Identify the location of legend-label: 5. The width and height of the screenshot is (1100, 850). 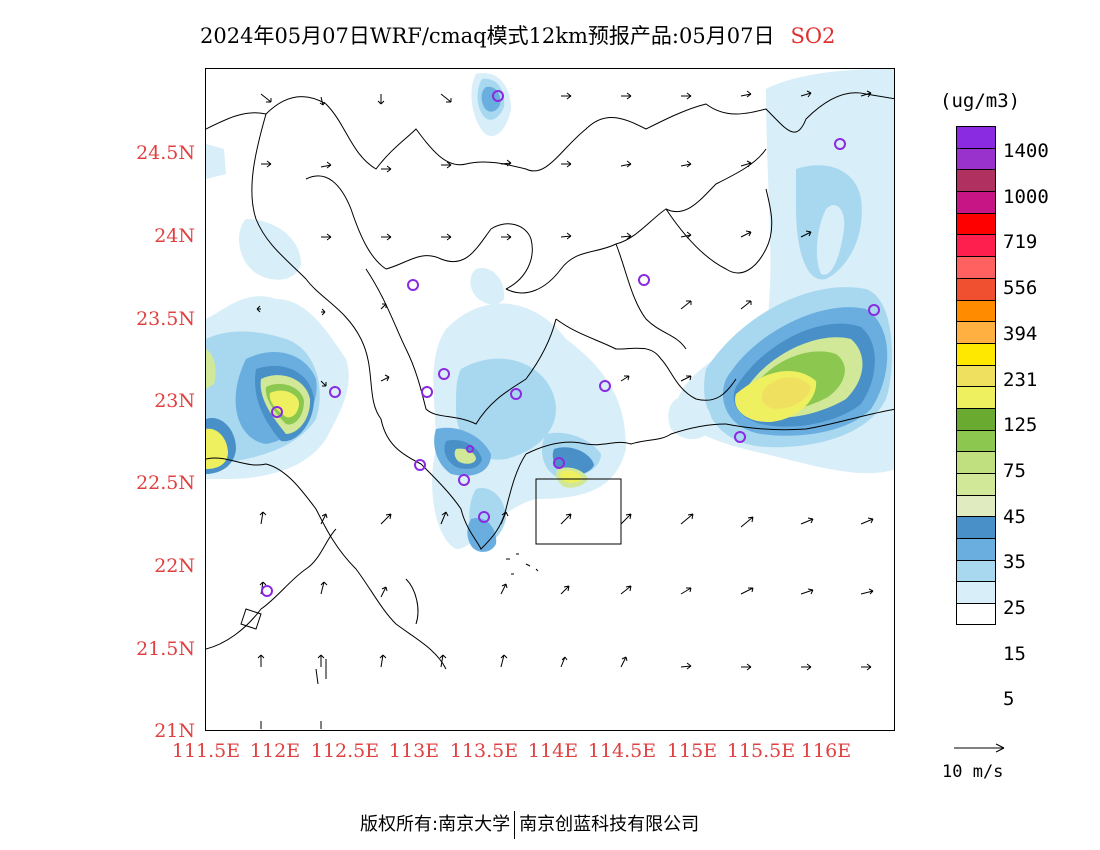
(1009, 699).